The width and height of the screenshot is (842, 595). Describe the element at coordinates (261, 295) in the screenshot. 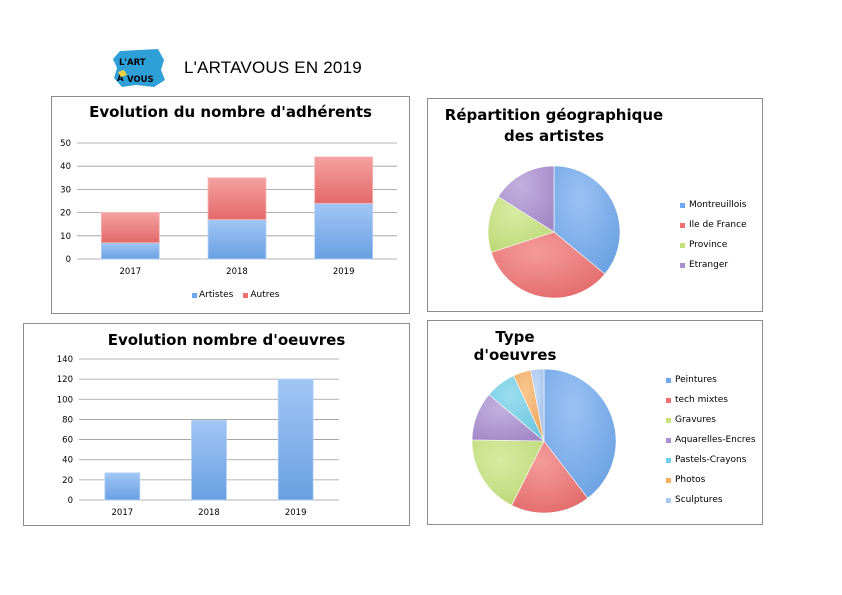

I see `legend-item-autres: Autres` at that location.